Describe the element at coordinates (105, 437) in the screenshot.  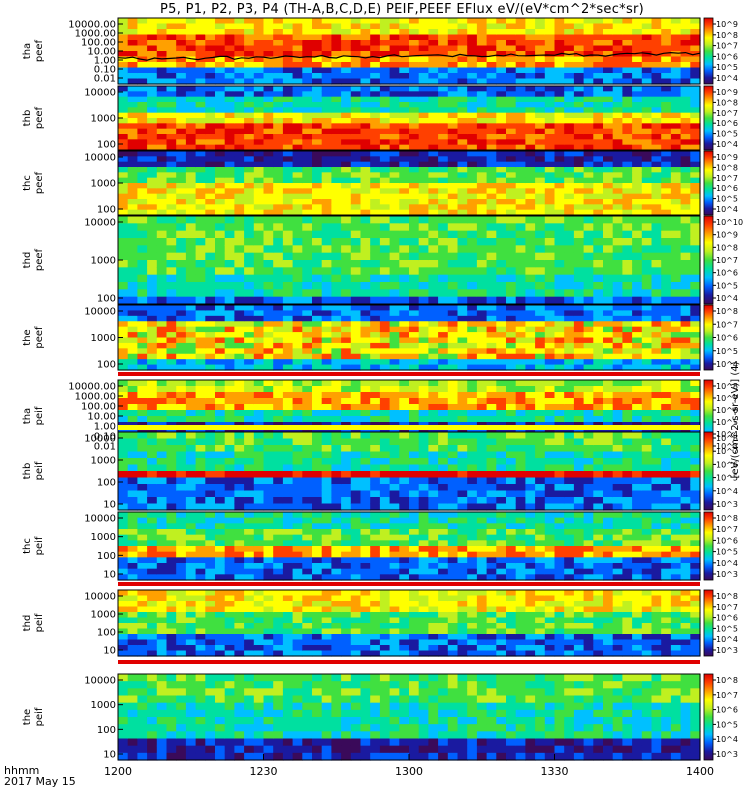
I see `y-tick-label: 0.10` at that location.